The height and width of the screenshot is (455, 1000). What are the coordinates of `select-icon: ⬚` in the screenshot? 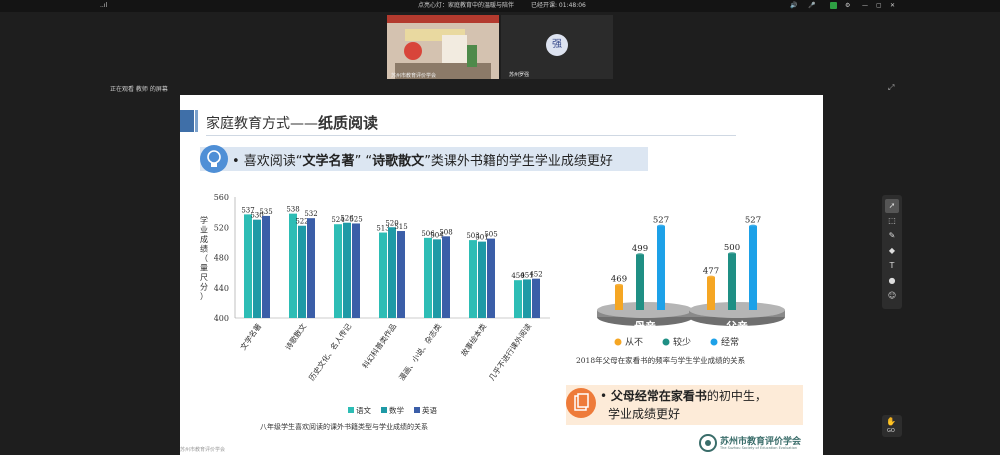 It's located at (892, 220).